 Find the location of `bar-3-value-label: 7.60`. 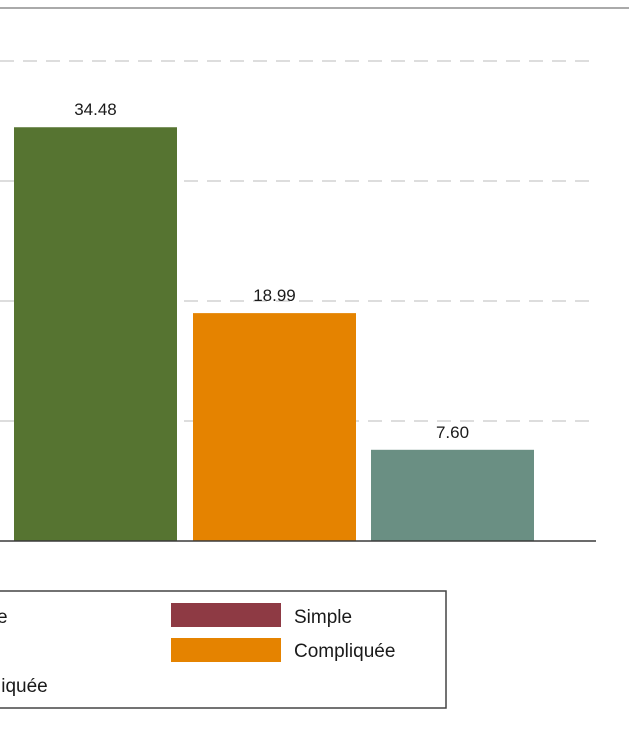

bar-3-value-label: 7.60 is located at coordinates (452, 432).